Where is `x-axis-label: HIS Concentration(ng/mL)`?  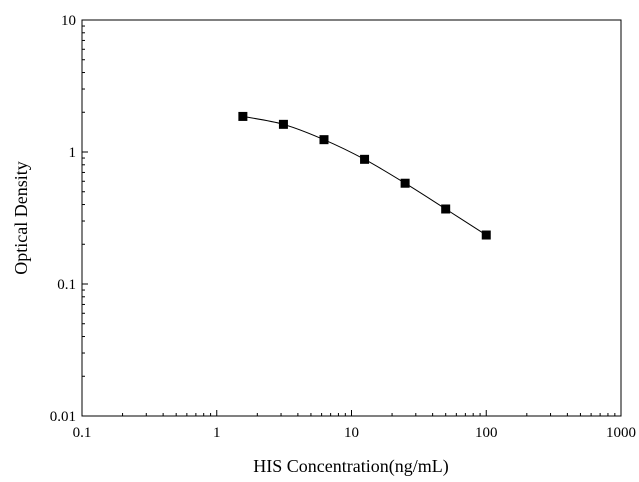 x-axis-label: HIS Concentration(ng/mL) is located at coordinates (350, 466).